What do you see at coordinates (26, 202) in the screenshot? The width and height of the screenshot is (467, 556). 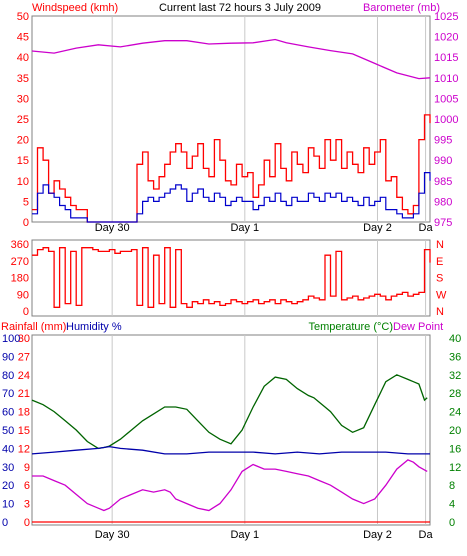 I see `windspeed-tick-label: 5` at bounding box center [26, 202].